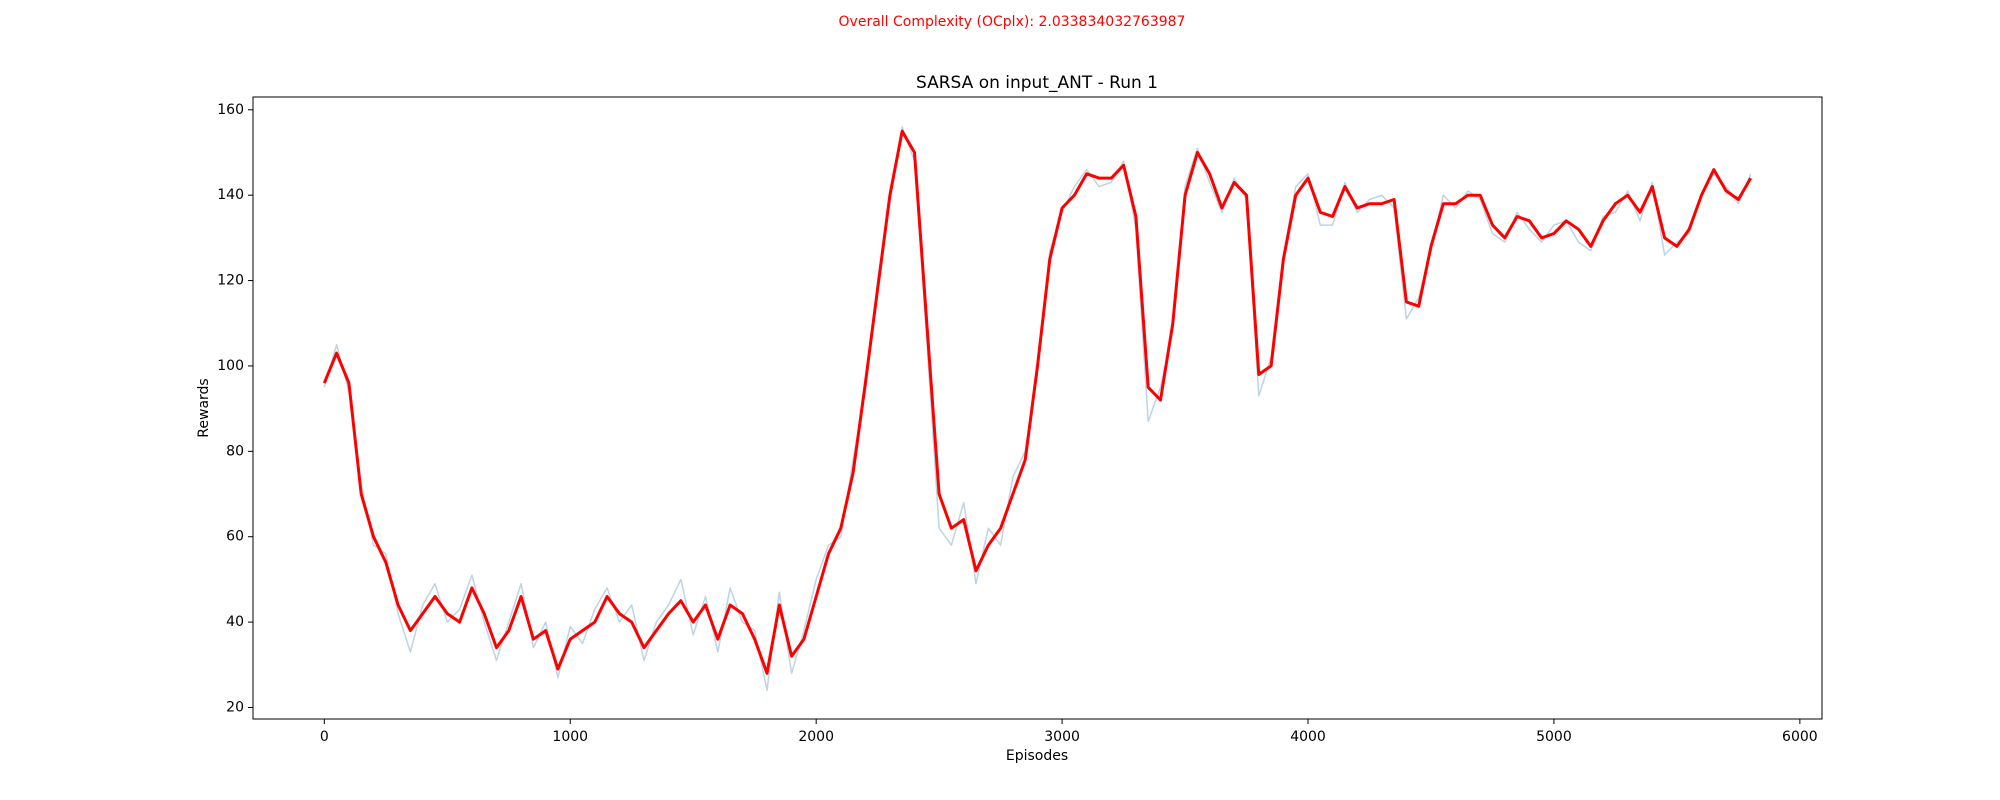 This screenshot has height=800, width=2000. Describe the element at coordinates (1062, 737) in the screenshot. I see `x-tick-label: 3000` at that location.